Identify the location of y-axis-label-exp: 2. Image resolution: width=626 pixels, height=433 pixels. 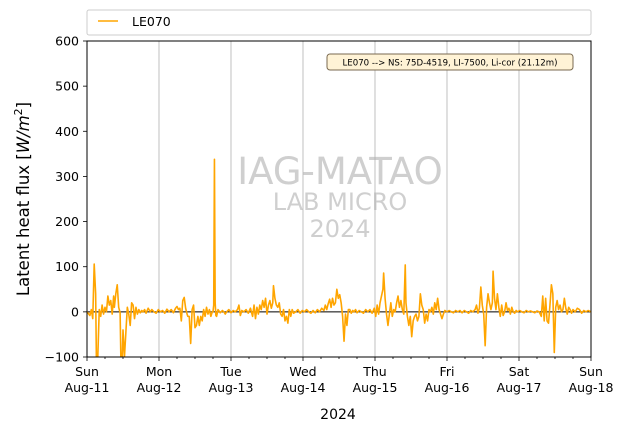
(18, 111).